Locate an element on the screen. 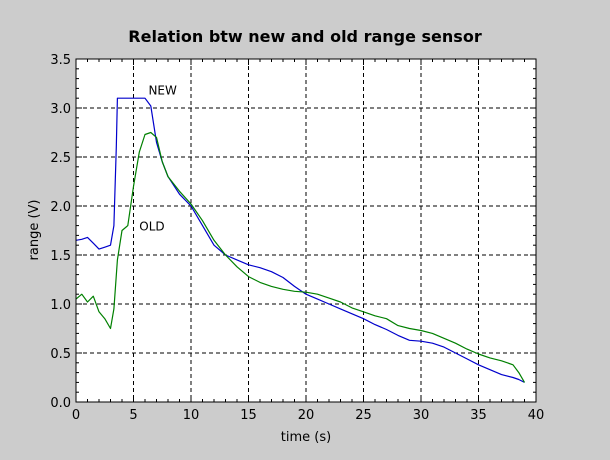 Image resolution: width=610 pixels, height=460 pixels. y-tick-label: 1.5 is located at coordinates (60, 256).